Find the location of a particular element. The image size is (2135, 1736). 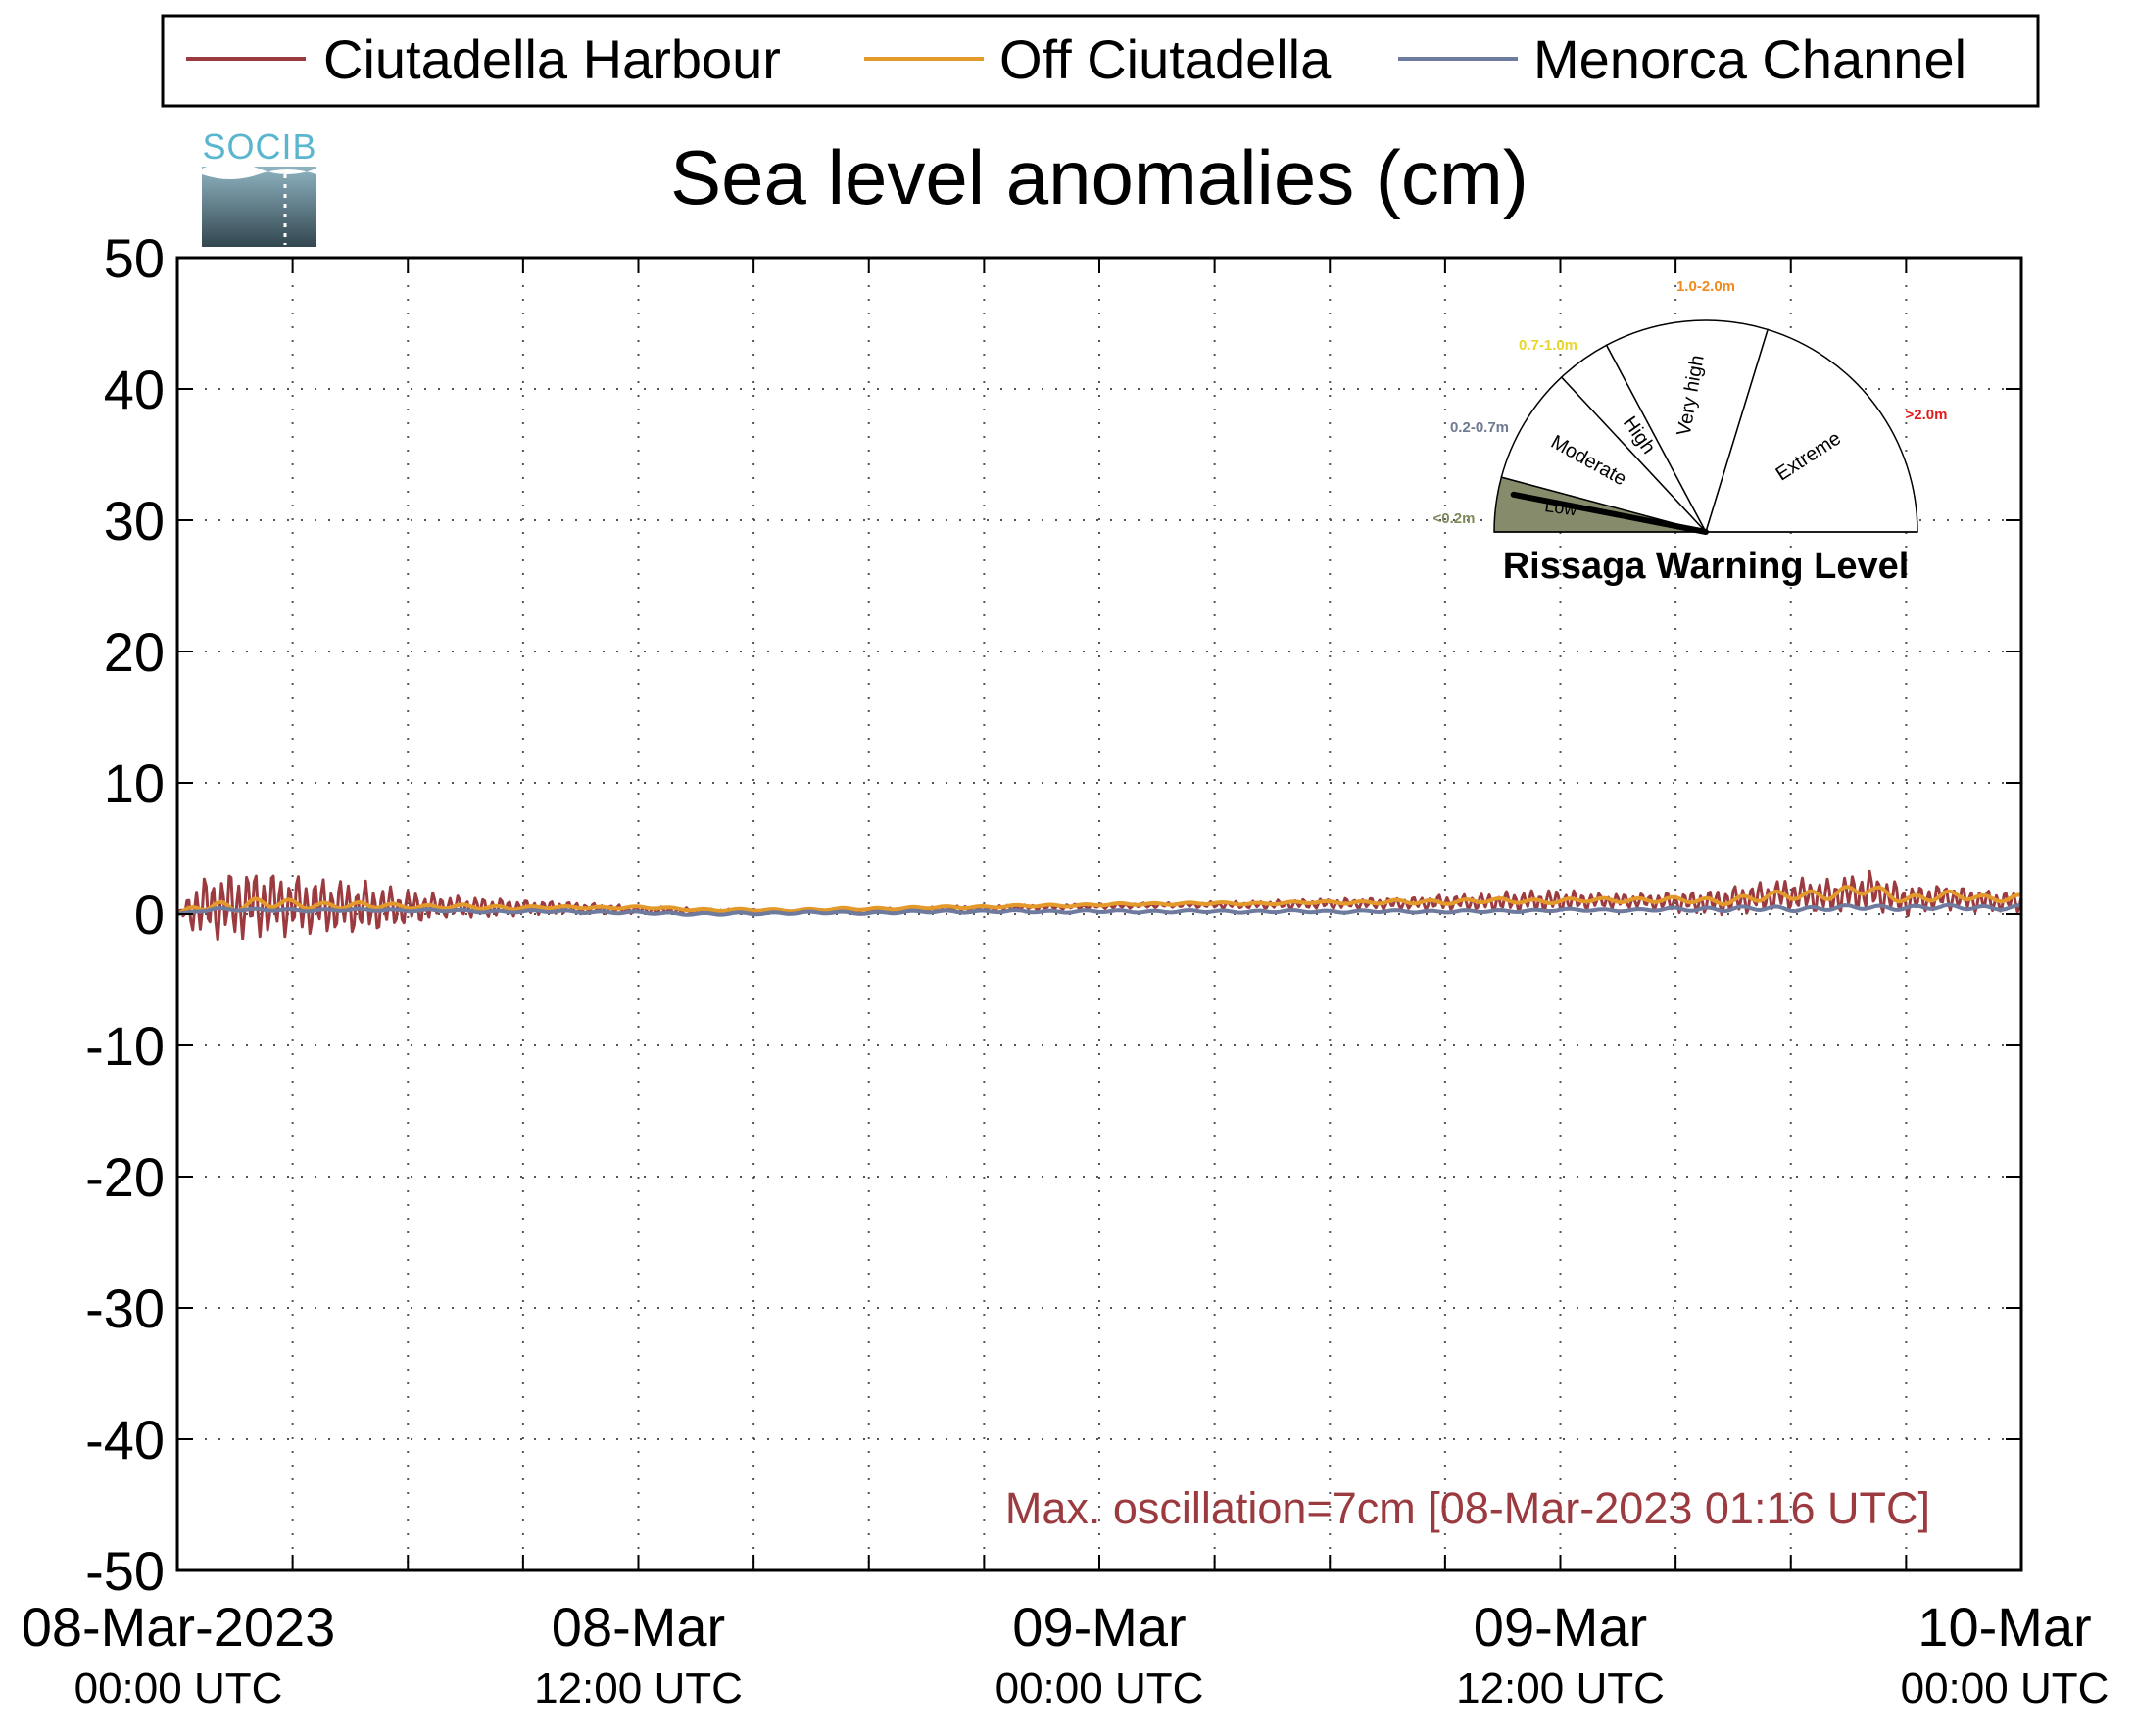

x-tick-label-date: 10-Mar is located at coordinates (2004, 1627).